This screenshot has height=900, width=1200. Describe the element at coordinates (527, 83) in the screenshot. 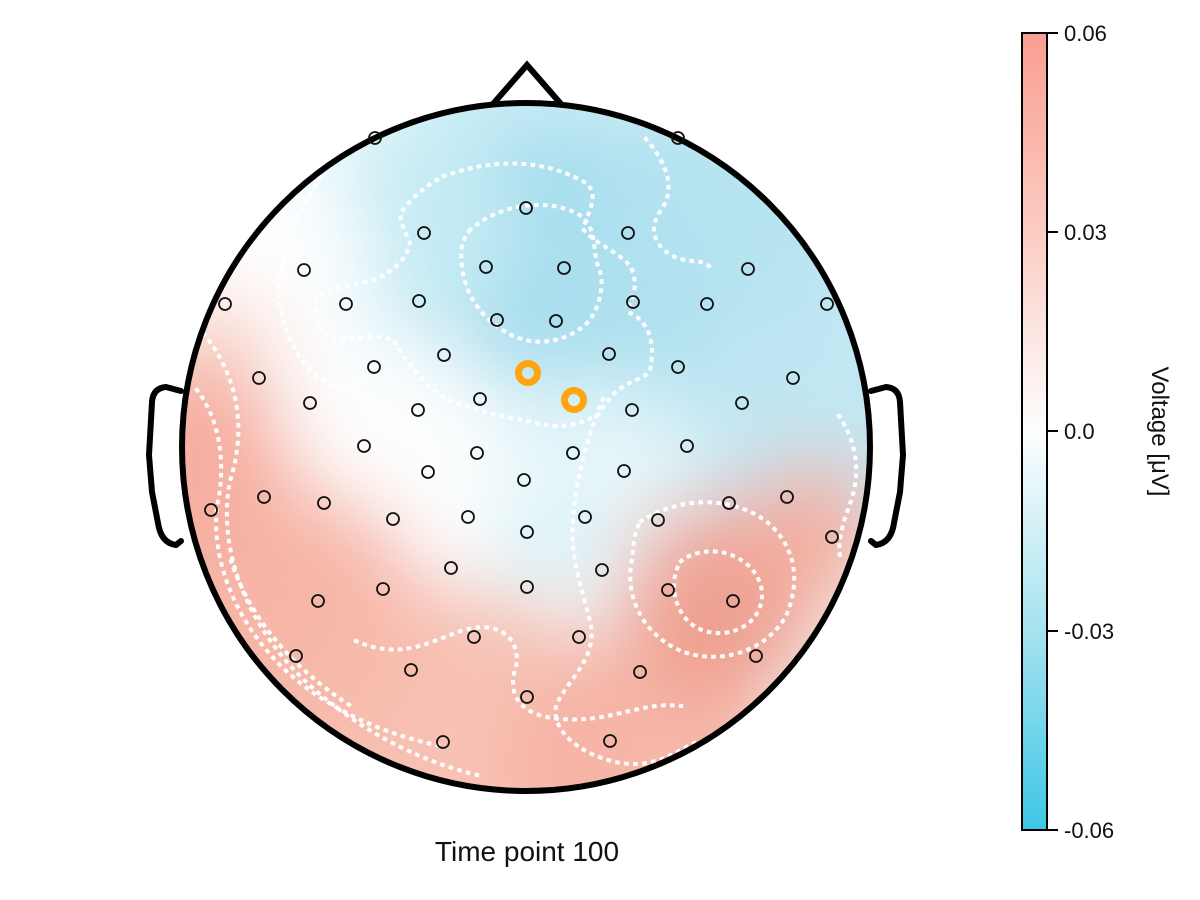

I see `nose-outline` at that location.